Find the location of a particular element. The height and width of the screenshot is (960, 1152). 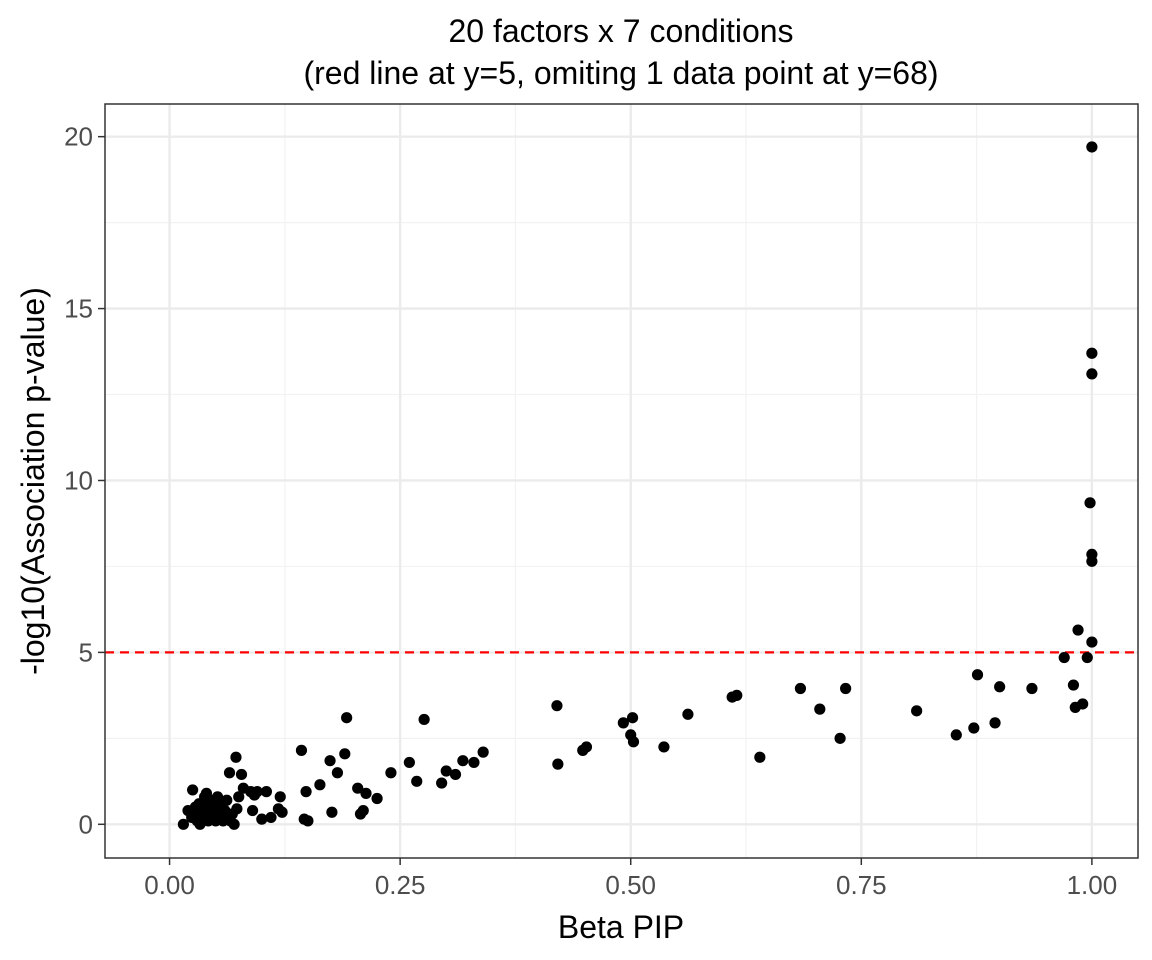

x-tick-label: 0.75 is located at coordinates (861, 885).